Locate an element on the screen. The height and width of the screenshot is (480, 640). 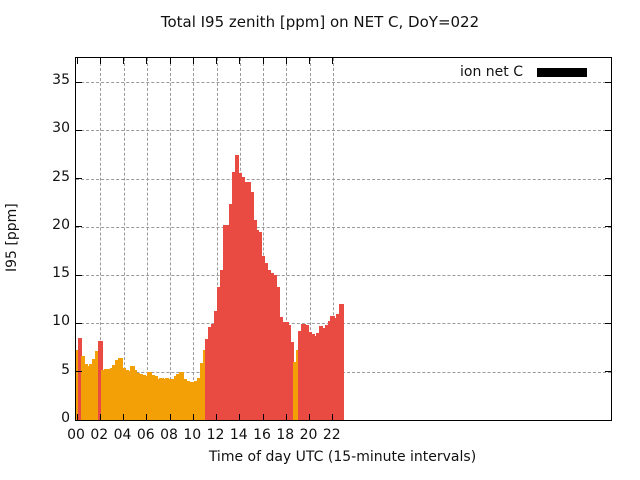
x-tick-label: 14 is located at coordinates (238, 435).